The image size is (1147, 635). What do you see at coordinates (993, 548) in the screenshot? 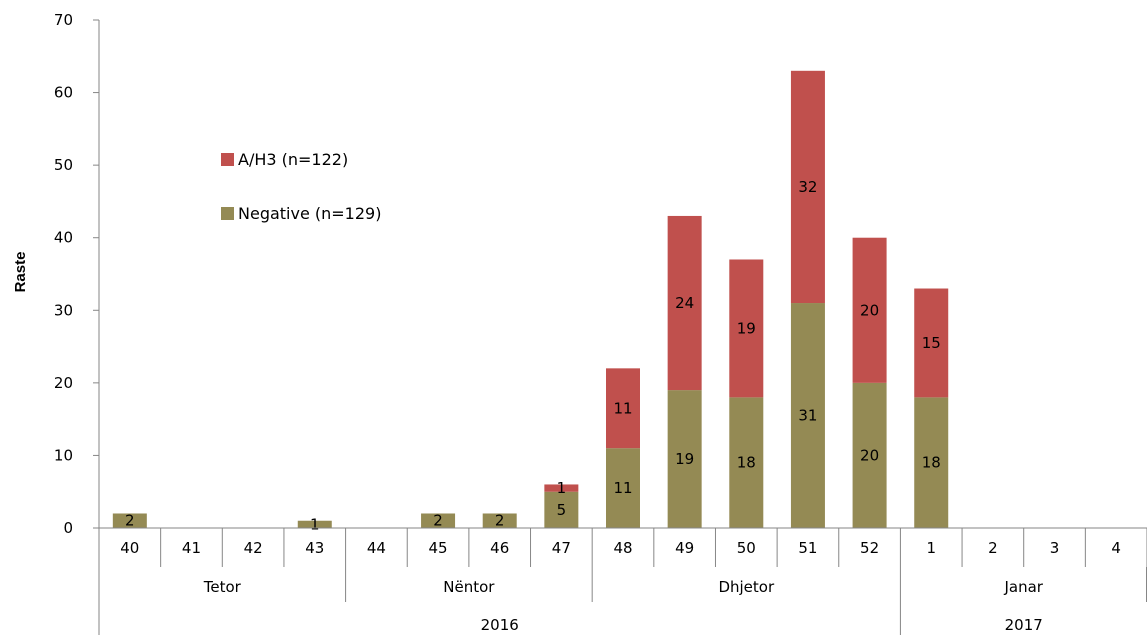
I see `x-category-label: 2` at bounding box center [993, 548].